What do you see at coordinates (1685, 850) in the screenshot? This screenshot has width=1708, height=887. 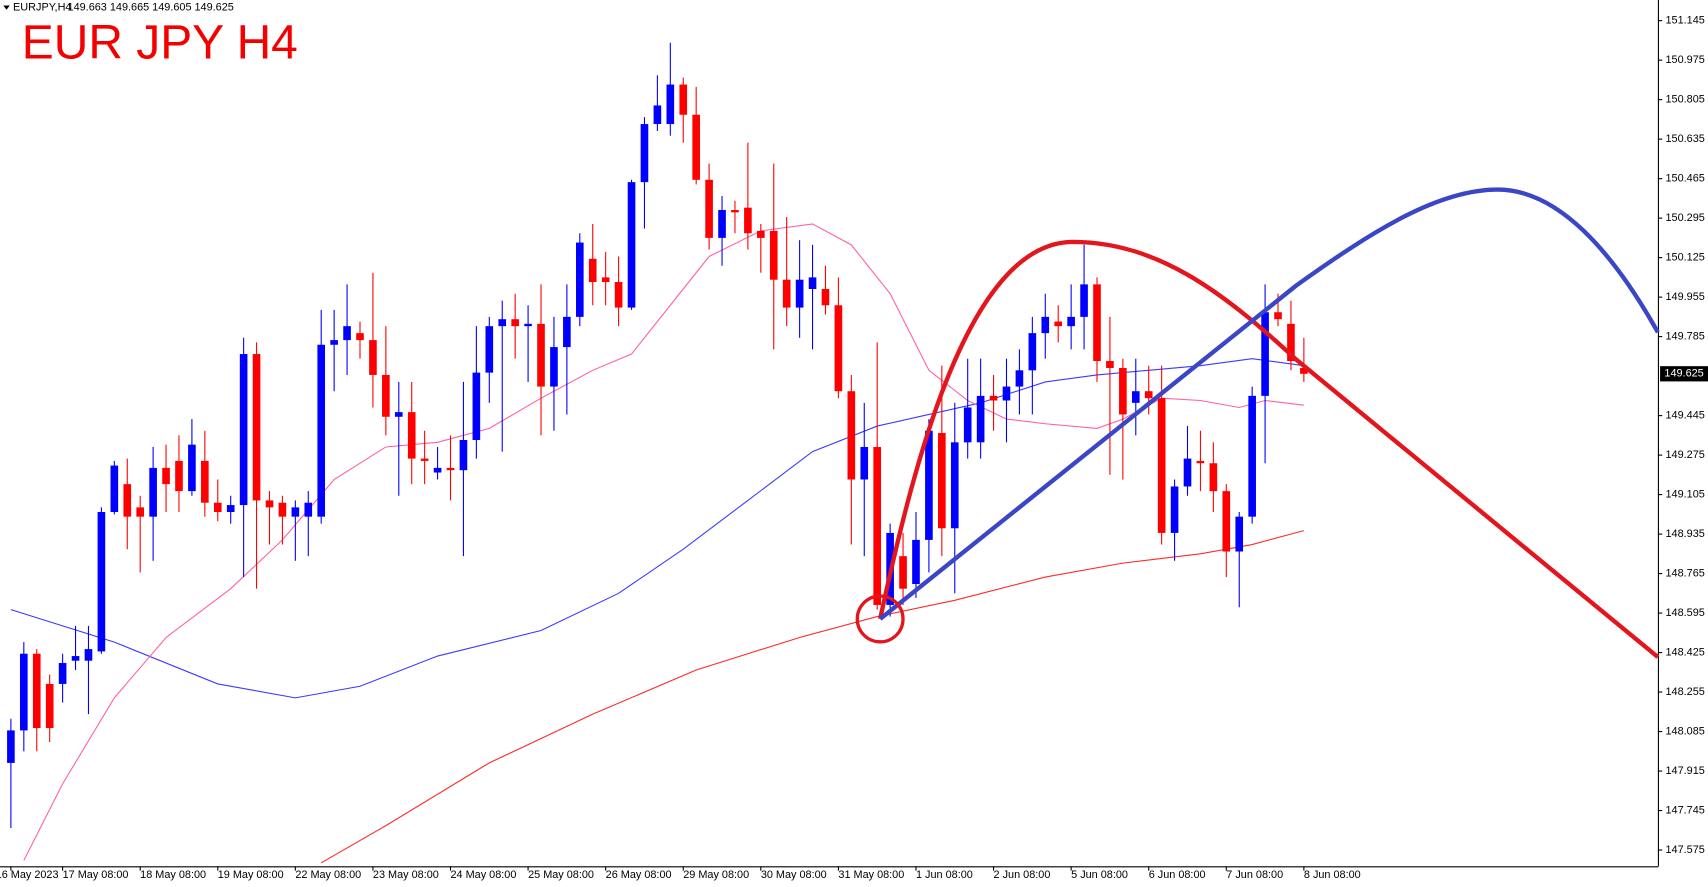 I see `y-tick-label: 147.575` at bounding box center [1685, 850].